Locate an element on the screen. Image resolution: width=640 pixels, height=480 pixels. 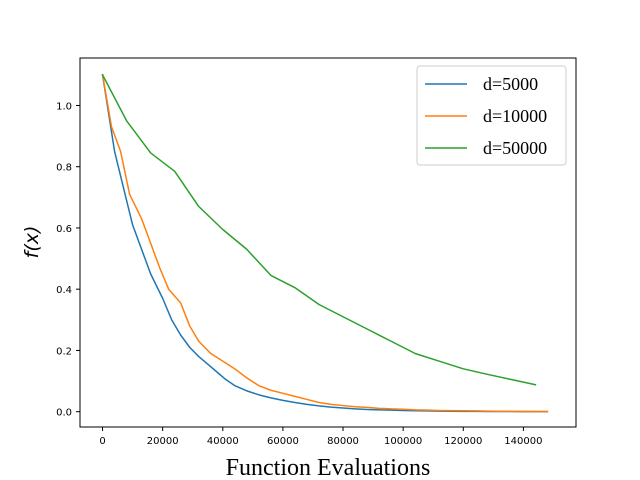
x-tick-label: 40000 is located at coordinates (223, 441).